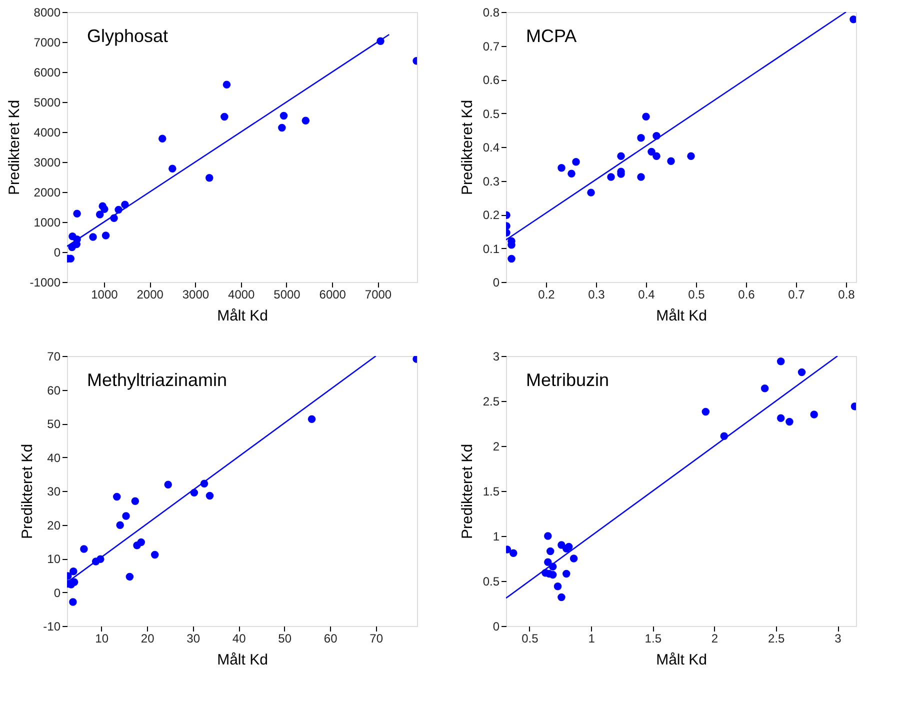 This screenshot has height=719, width=899. Describe the element at coordinates (491, 181) in the screenshot. I see `y-tick-label: 0.3` at that location.